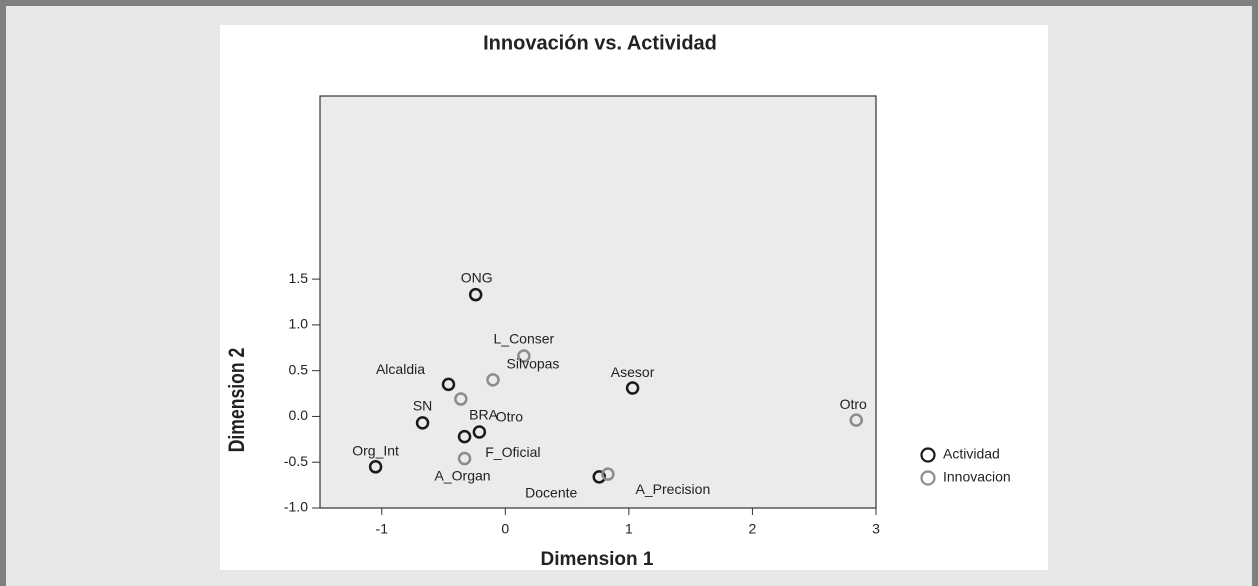 The width and height of the screenshot is (1258, 586). What do you see at coordinates (876, 529) in the screenshot?
I see `x-tick-label: 3` at bounding box center [876, 529].